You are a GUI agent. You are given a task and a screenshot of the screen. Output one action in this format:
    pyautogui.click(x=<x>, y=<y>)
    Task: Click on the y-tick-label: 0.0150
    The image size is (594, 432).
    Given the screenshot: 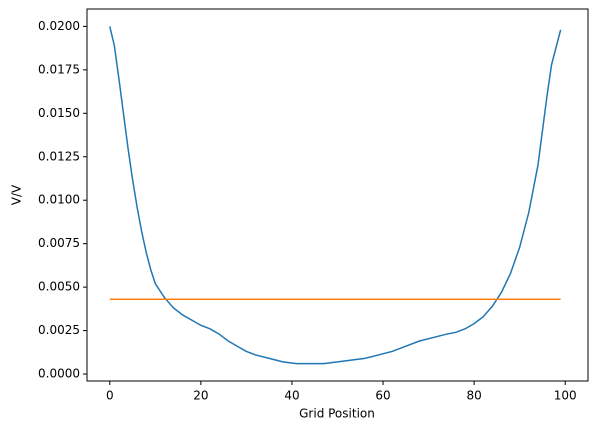 What is the action you would take?
    pyautogui.click(x=59, y=113)
    